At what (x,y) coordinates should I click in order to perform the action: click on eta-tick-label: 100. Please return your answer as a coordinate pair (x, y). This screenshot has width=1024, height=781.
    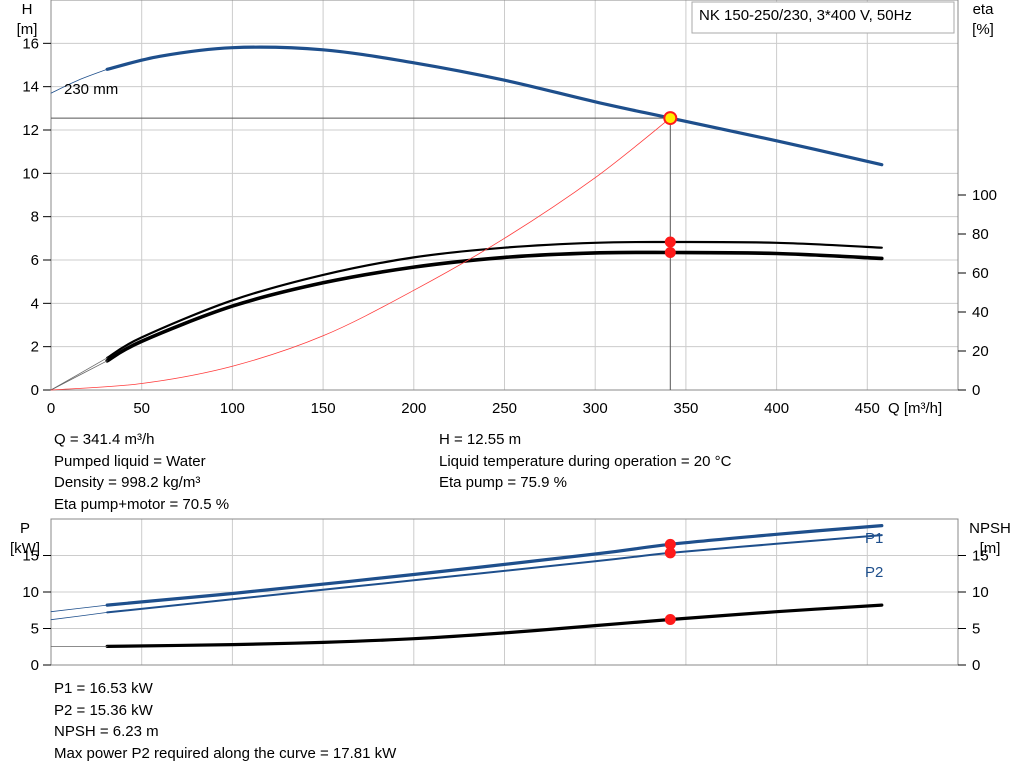
    Looking at the image, I should click on (984, 195).